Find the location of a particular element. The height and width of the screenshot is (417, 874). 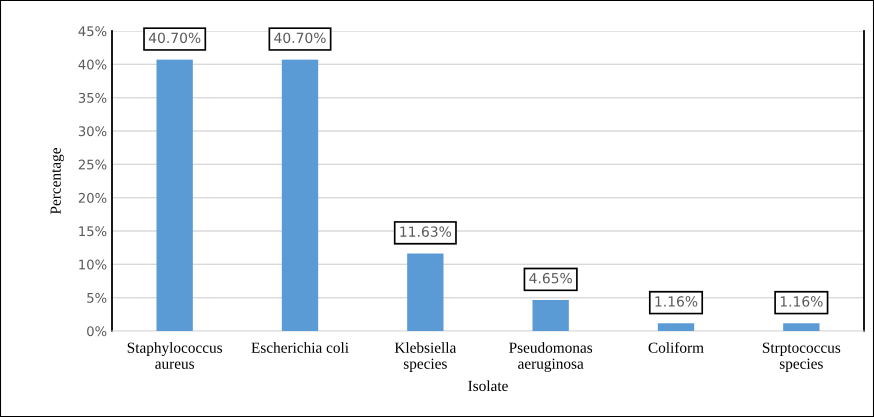

y-tick-label: 0% is located at coordinates (96, 331).